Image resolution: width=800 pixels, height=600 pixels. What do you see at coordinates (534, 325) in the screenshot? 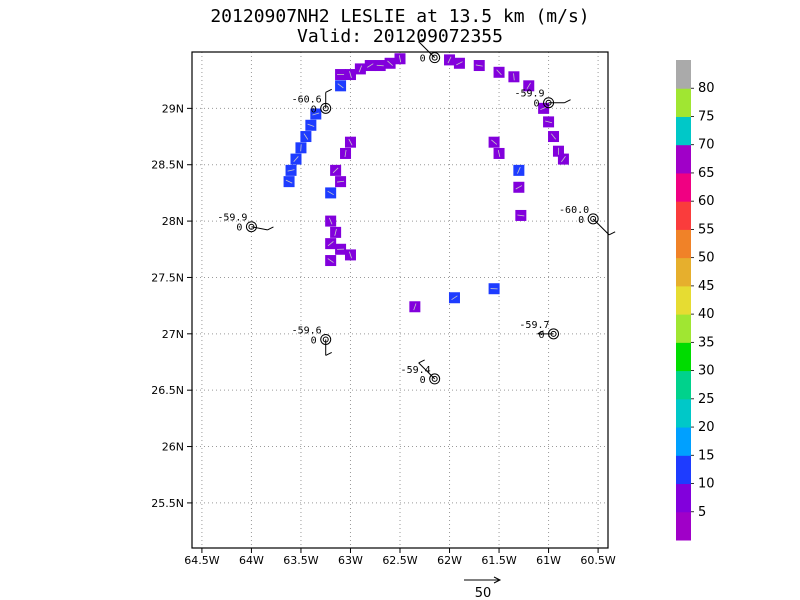
I see `sonde-temperature-label: -59.7` at bounding box center [534, 325].